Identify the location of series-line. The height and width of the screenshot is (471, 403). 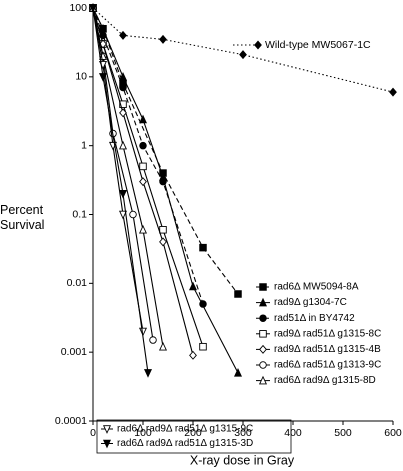
(120, 190).